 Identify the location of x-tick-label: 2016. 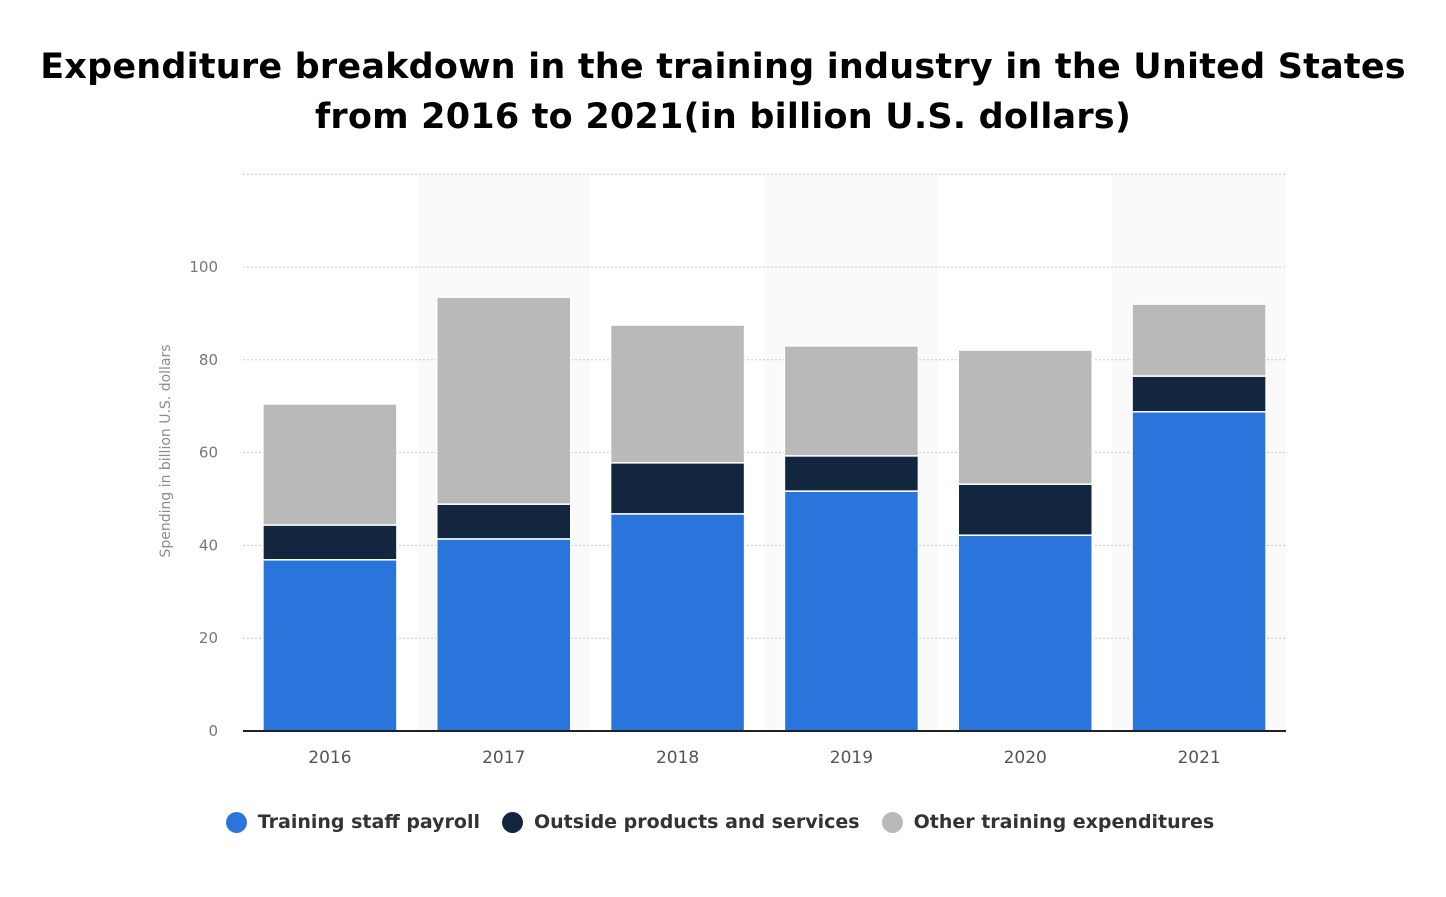
(329, 758).